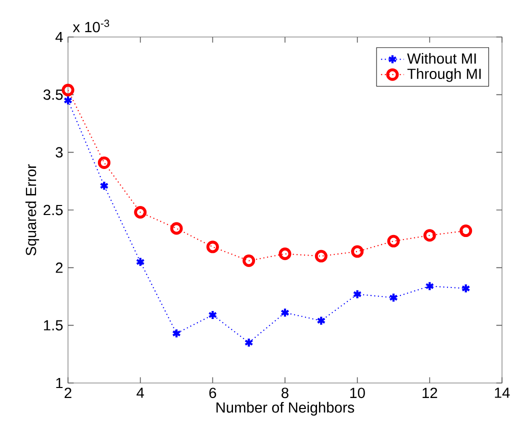 This screenshot has width=516, height=431. What do you see at coordinates (91, 26) in the screenshot?
I see `text: x 10$^{-3}$` at bounding box center [91, 26].